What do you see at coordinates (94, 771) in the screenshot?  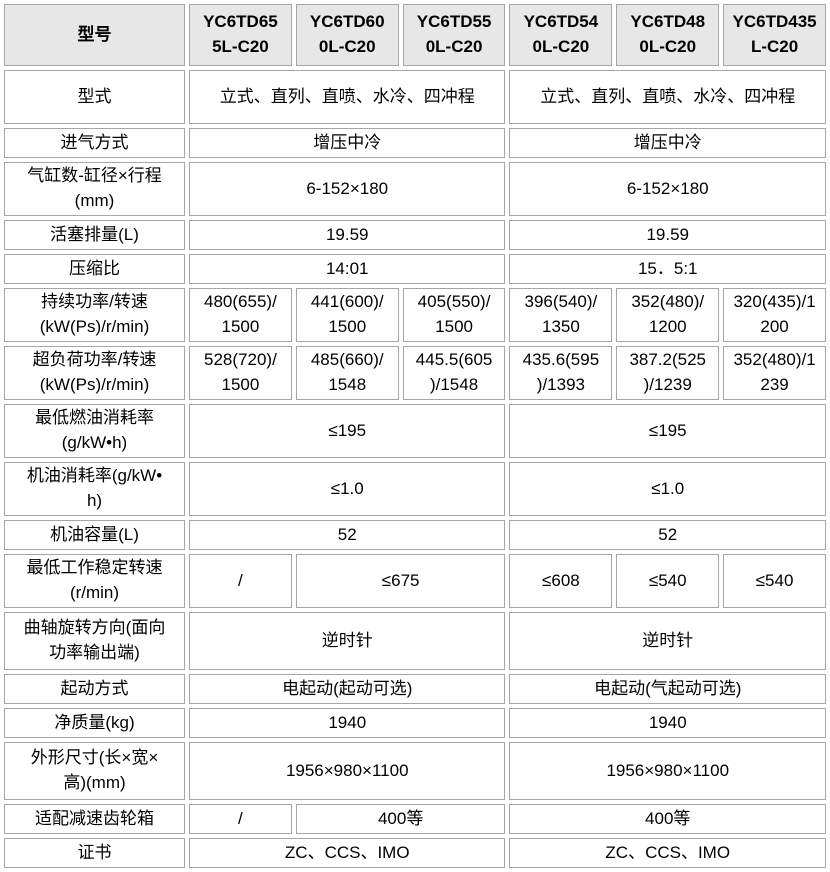 I see `row-label: 外形尺寸(长×宽× 高)(mm)` at bounding box center [94, 771].